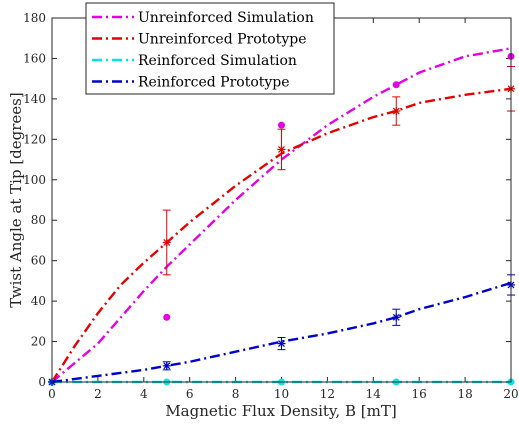 Image resolution: width=519 pixels, height=430 pixels. I want to click on legend-label: Unreinforced Prototype, so click(222, 40).